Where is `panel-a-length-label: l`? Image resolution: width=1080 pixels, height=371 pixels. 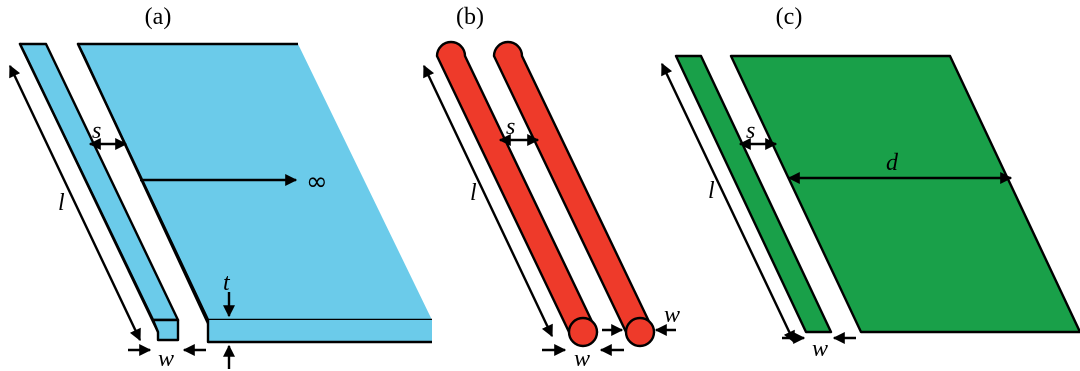
panel-a-length-label: l is located at coordinates (61, 203).